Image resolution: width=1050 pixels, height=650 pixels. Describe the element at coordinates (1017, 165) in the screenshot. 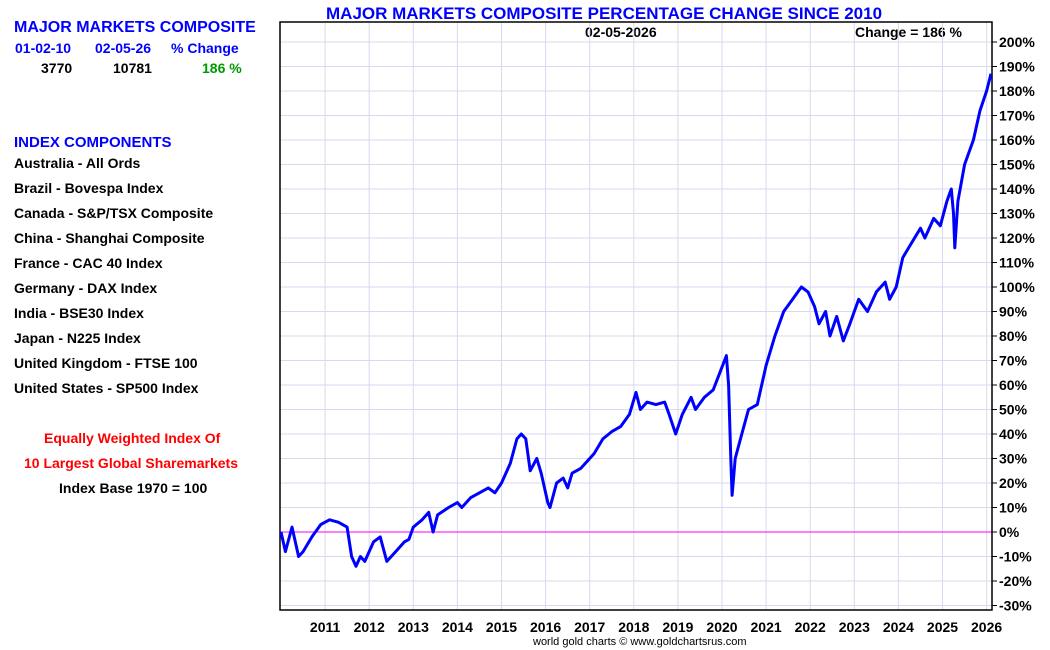

I see `y-tick-label: 150%` at that location.